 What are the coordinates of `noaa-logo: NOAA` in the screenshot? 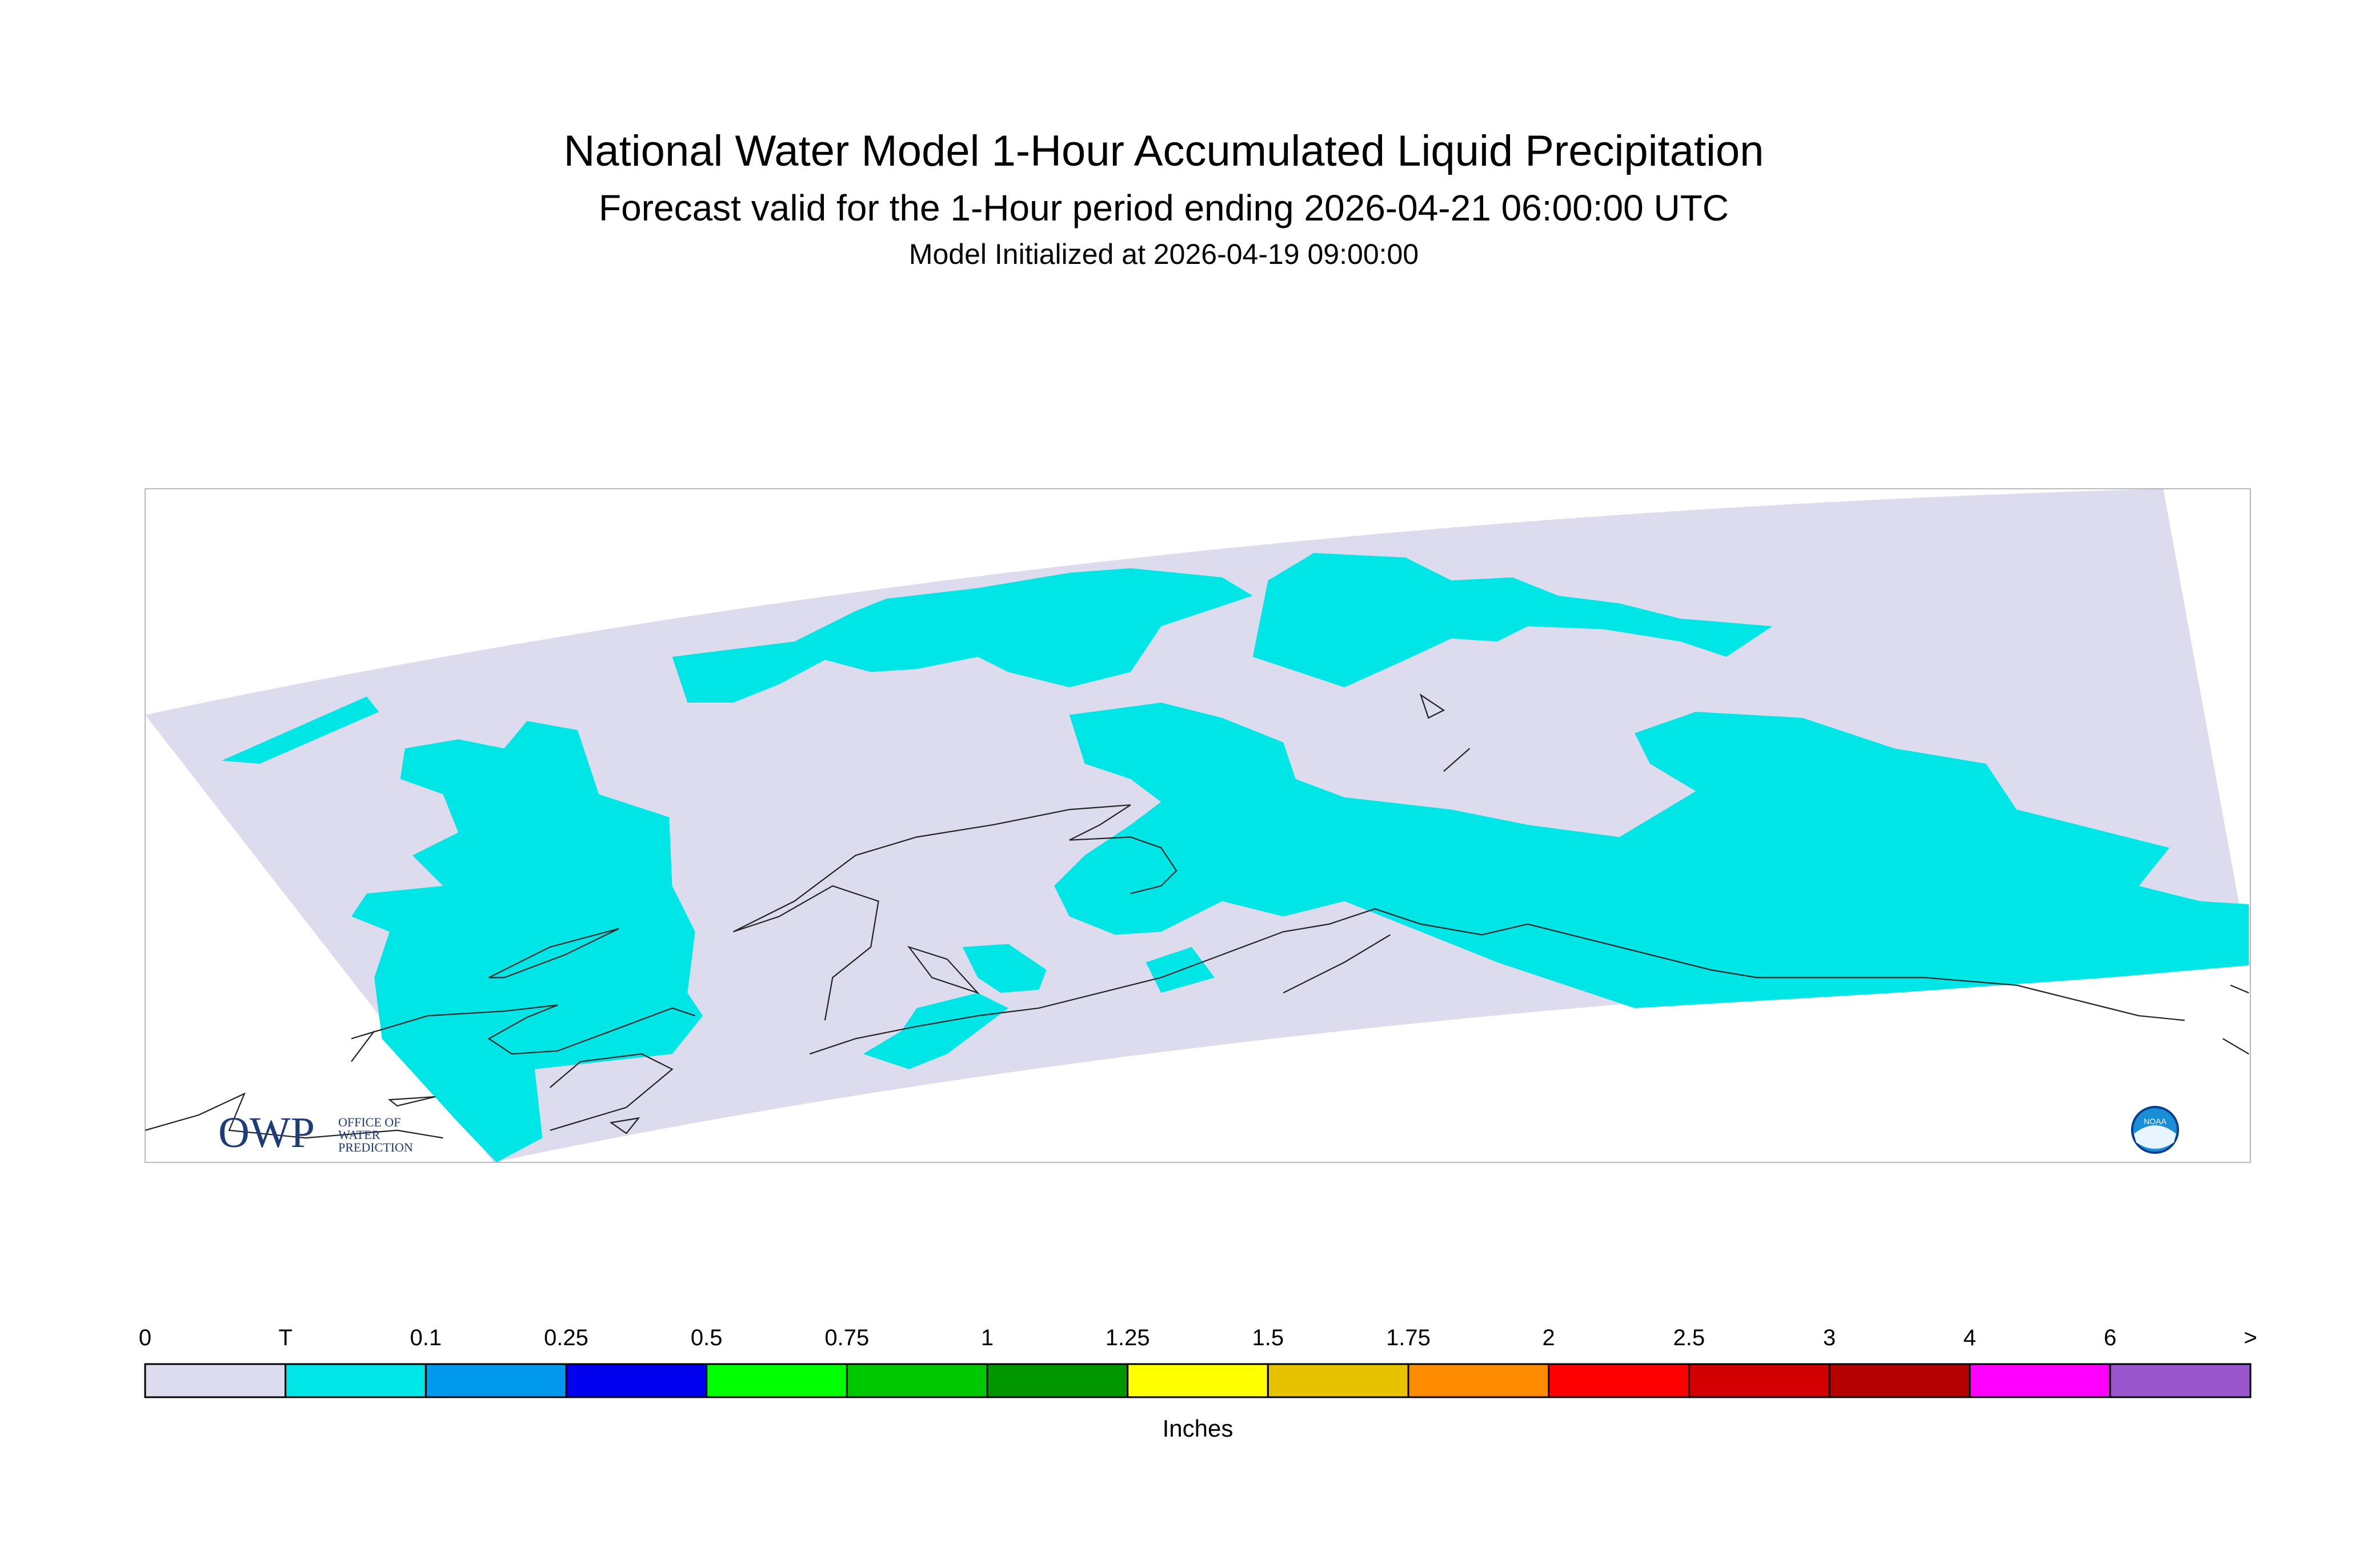 It's located at (2155, 1130).